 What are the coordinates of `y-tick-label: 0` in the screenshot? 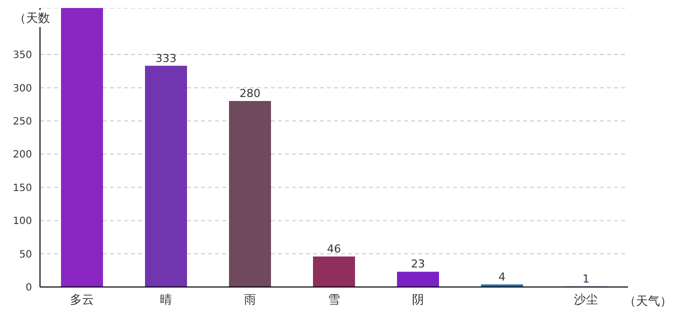 It's located at (29, 288).